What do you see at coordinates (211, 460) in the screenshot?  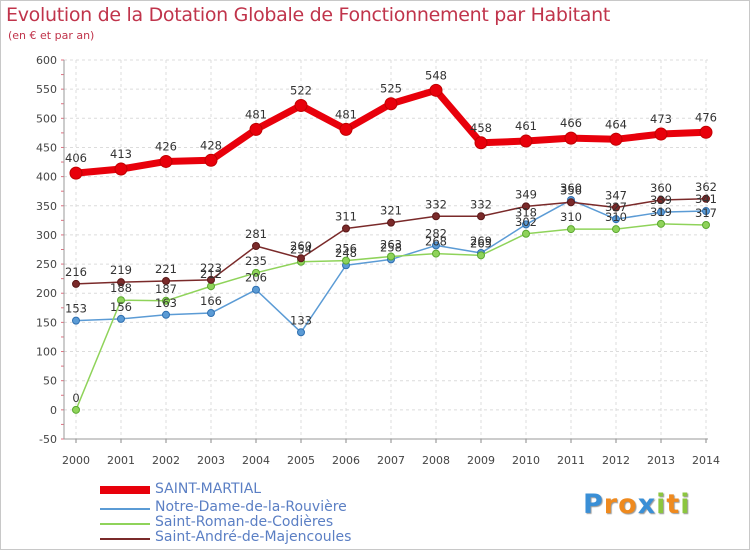 I see `x-tick-label: 2003` at bounding box center [211, 460].